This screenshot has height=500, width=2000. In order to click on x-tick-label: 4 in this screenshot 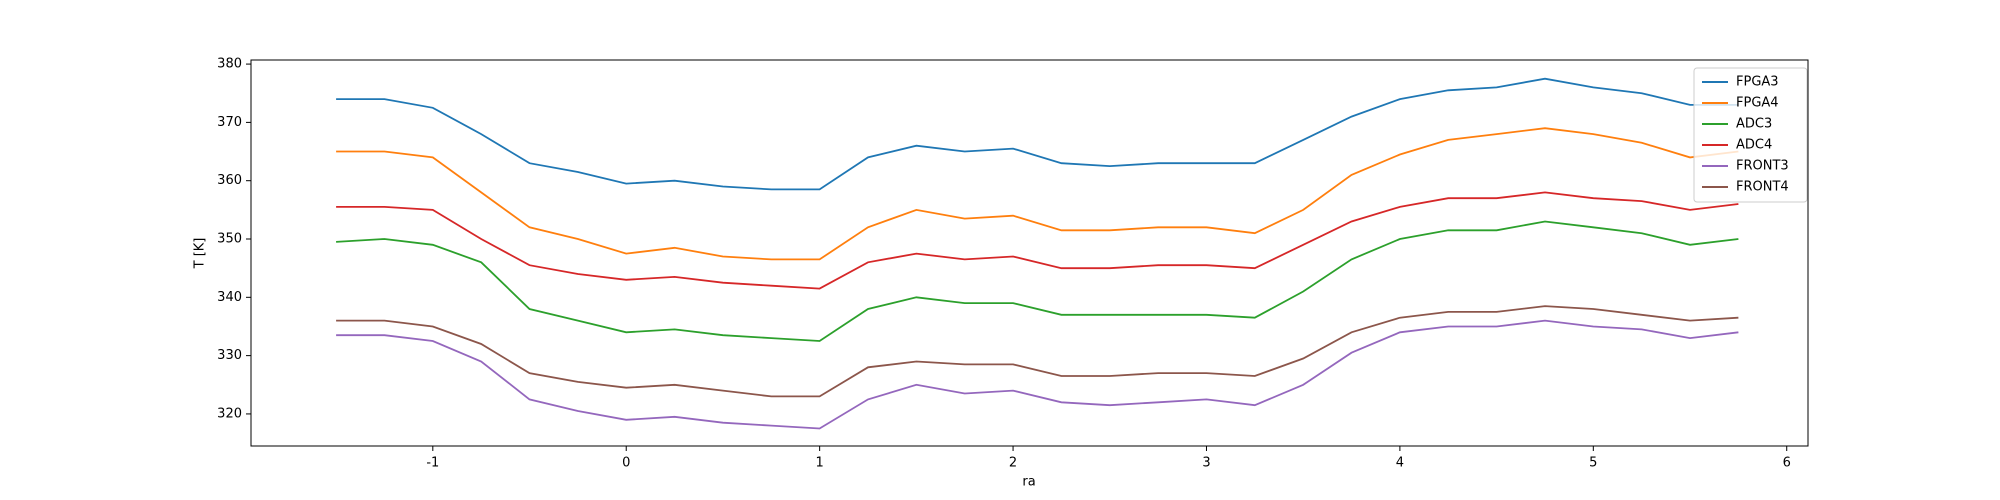, I will do `click(1400, 463)`.